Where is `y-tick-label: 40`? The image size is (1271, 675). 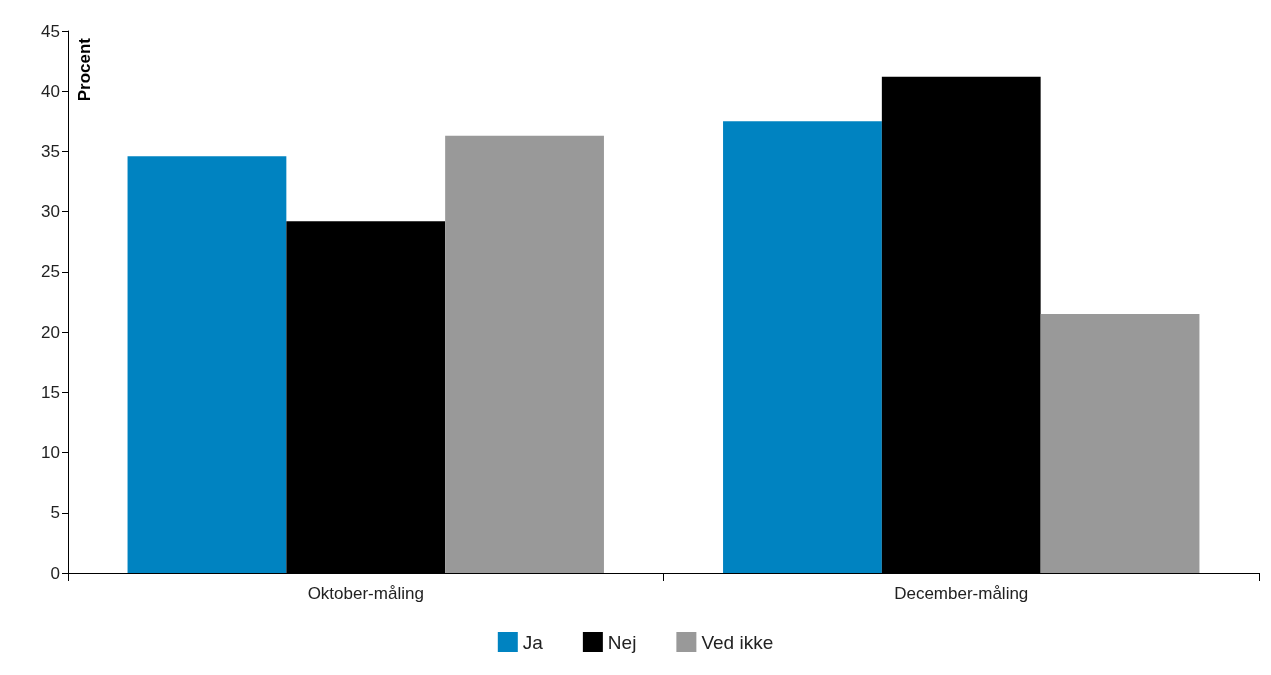 y-tick-label: 40 is located at coordinates (50, 91).